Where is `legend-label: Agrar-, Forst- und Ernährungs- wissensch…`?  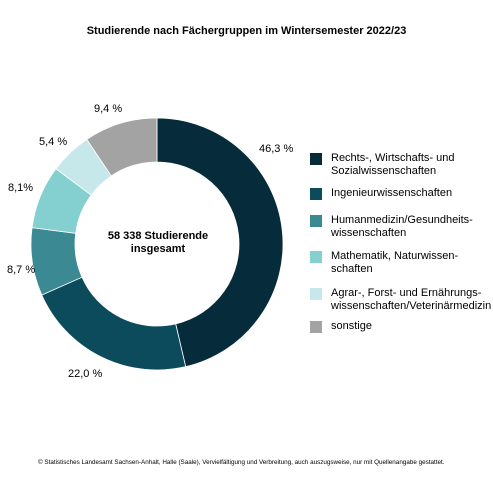
legend-label: Agrar-, Forst- und Ernährungs- wissensch… is located at coordinates (412, 300).